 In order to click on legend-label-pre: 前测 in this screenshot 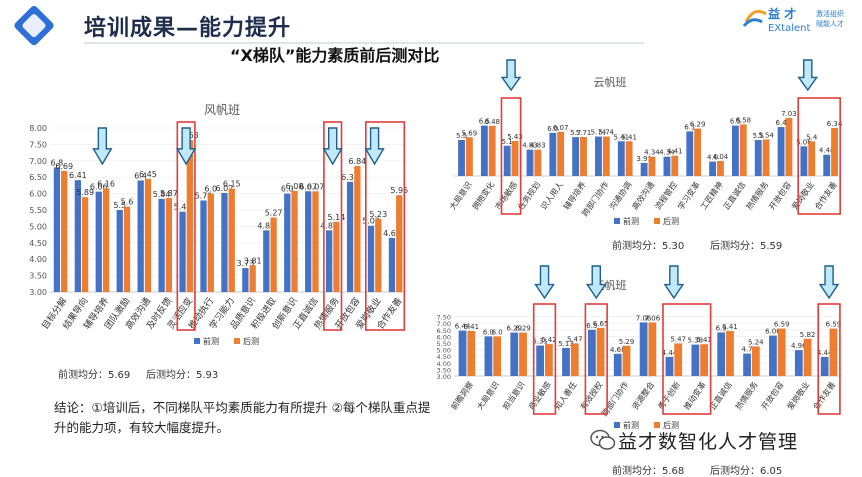, I will do `click(631, 425)`.